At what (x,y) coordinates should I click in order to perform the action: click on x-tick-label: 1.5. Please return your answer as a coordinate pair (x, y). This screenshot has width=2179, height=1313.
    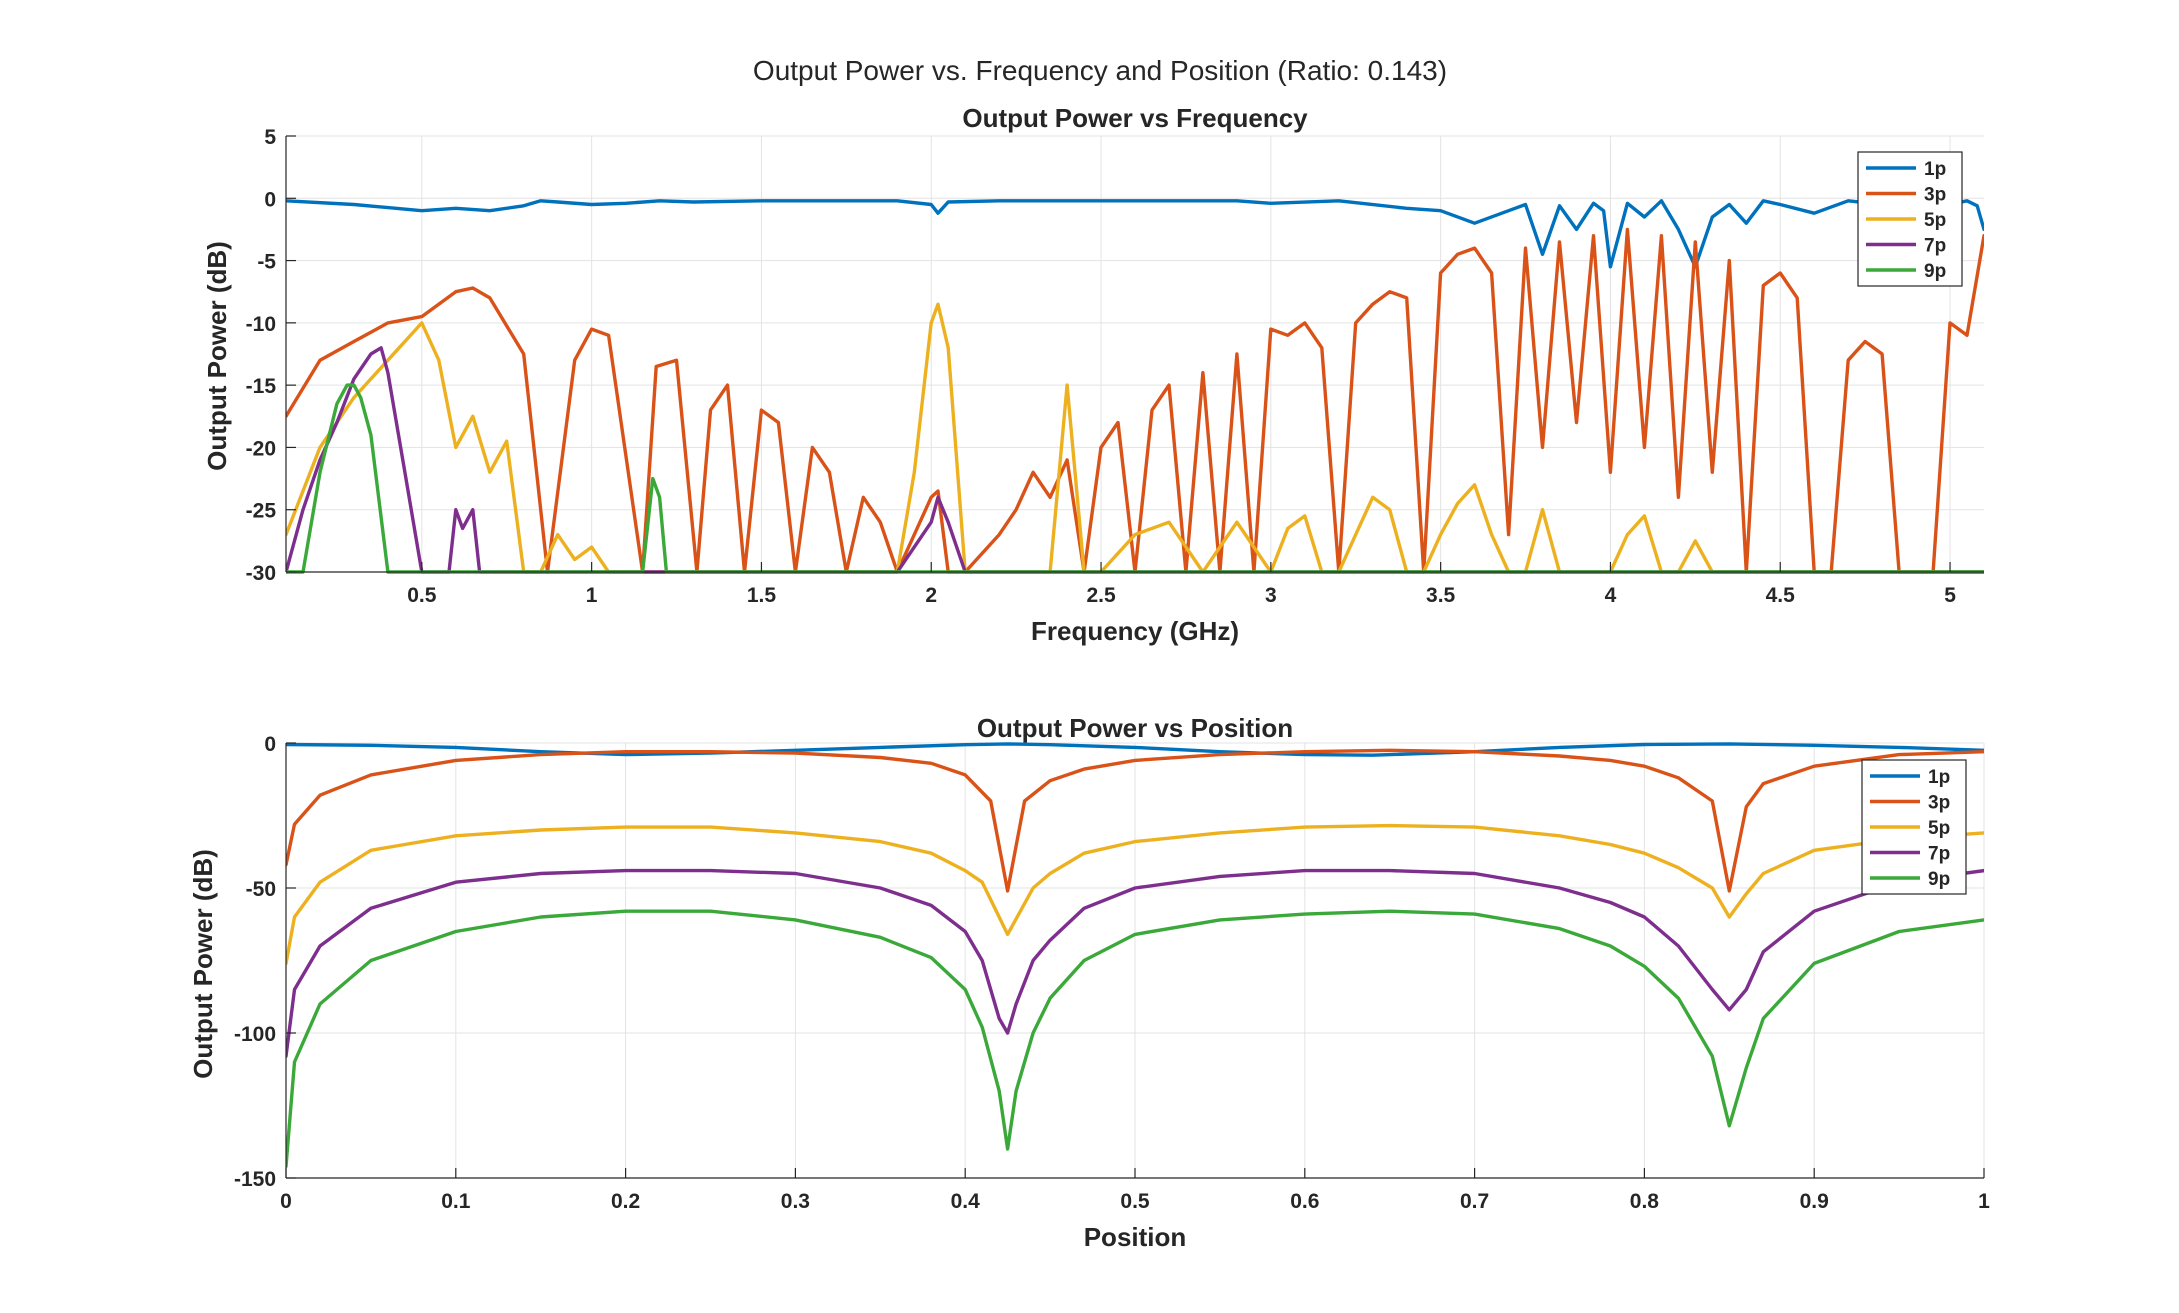
    Looking at the image, I should click on (762, 595).